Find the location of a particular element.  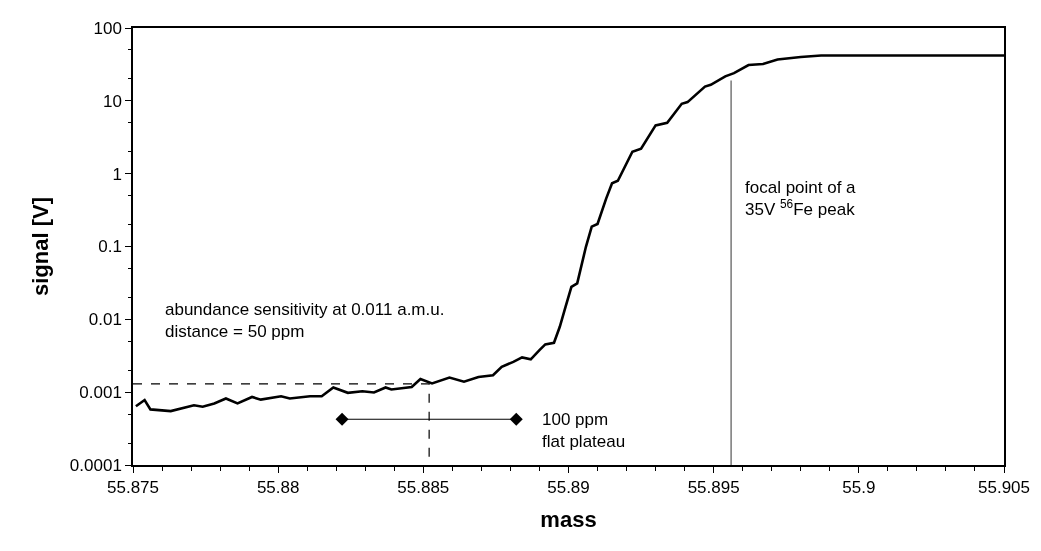

x-tick-label: 55.89 is located at coordinates (568, 488).